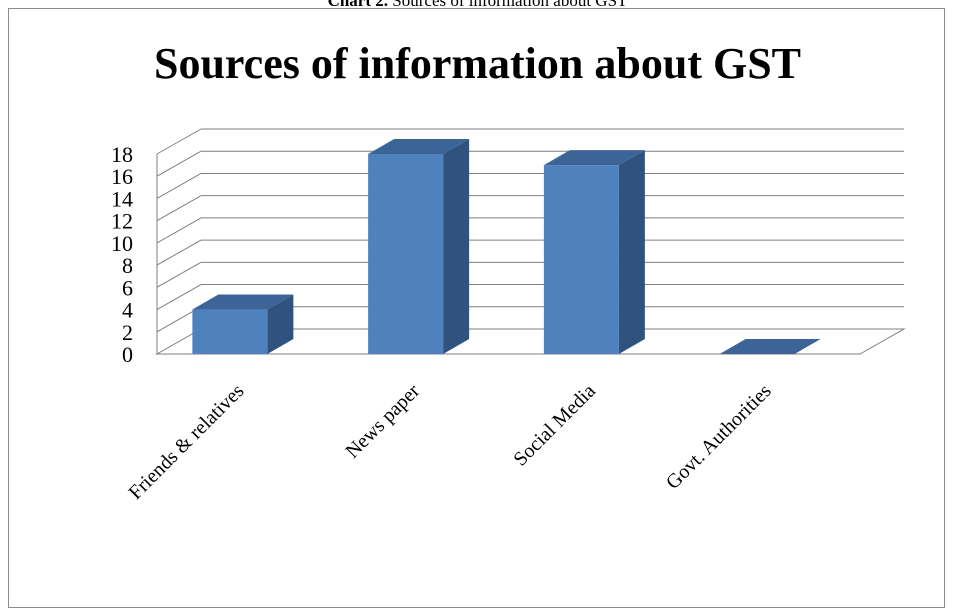 The image size is (955, 608). I want to click on floor, so click(530, 341).